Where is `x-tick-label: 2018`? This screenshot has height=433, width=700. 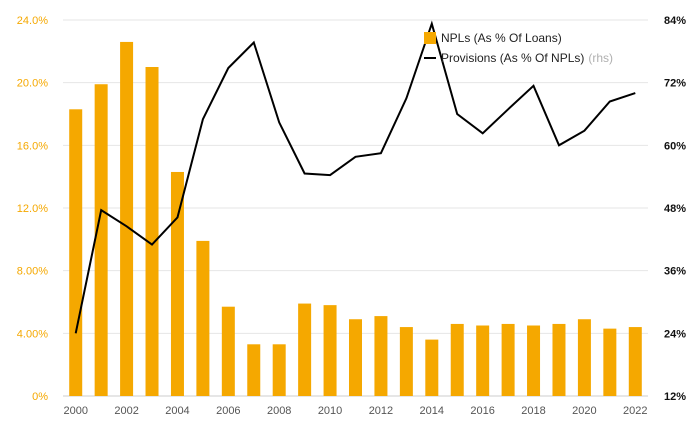
x-tick-label: 2018 is located at coordinates (533, 411).